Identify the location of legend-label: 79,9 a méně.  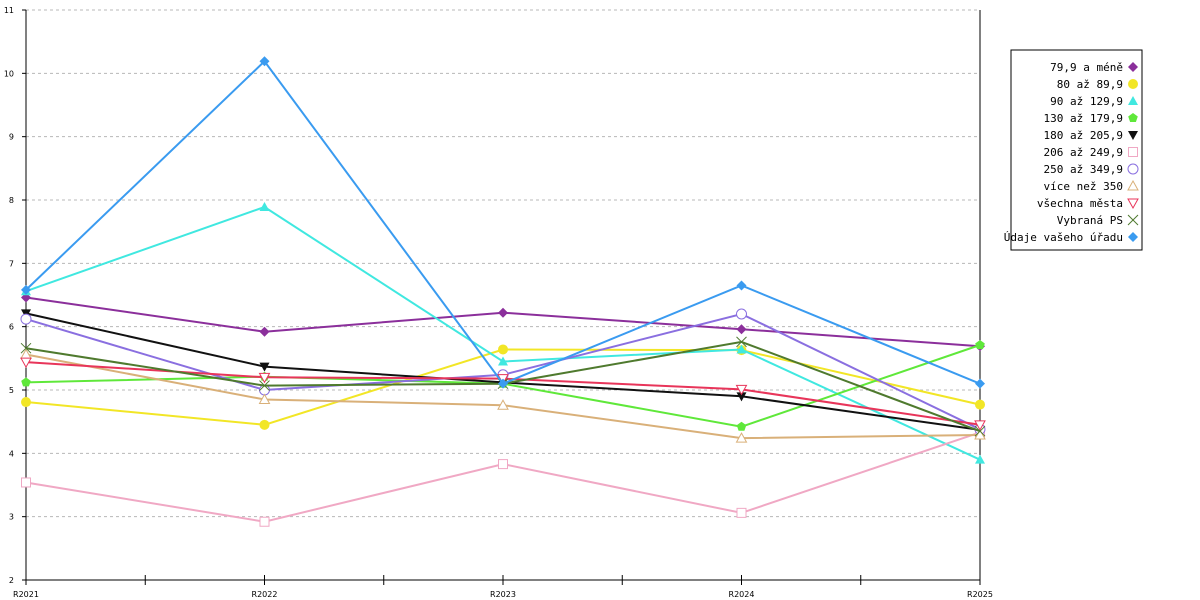
(1086, 67).